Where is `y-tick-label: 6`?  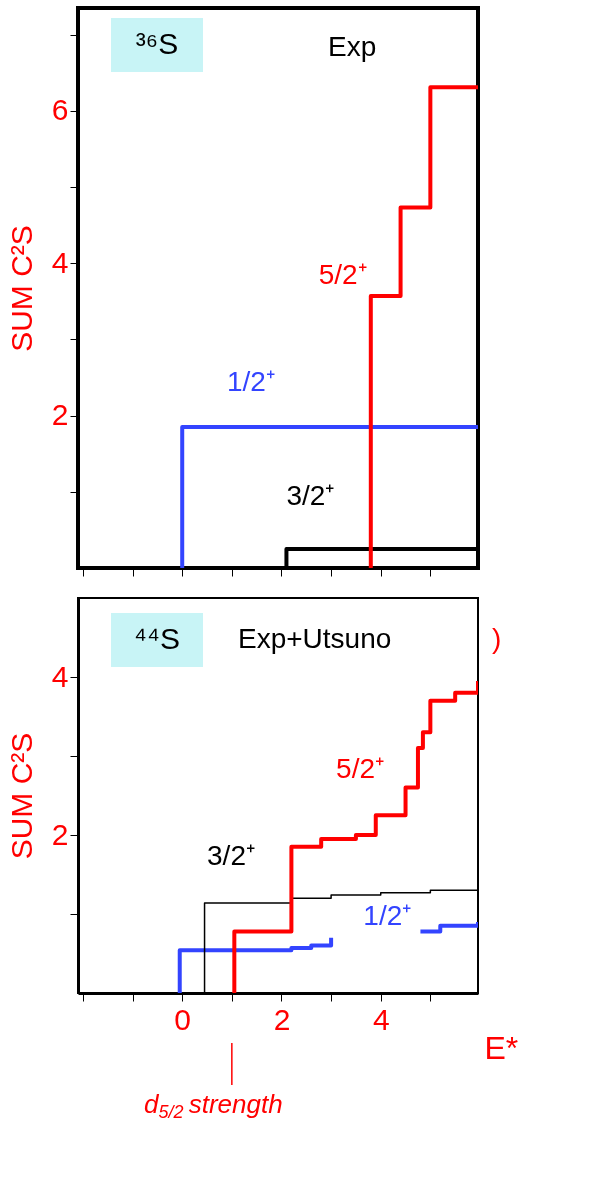 y-tick-label: 6 is located at coordinates (60, 110).